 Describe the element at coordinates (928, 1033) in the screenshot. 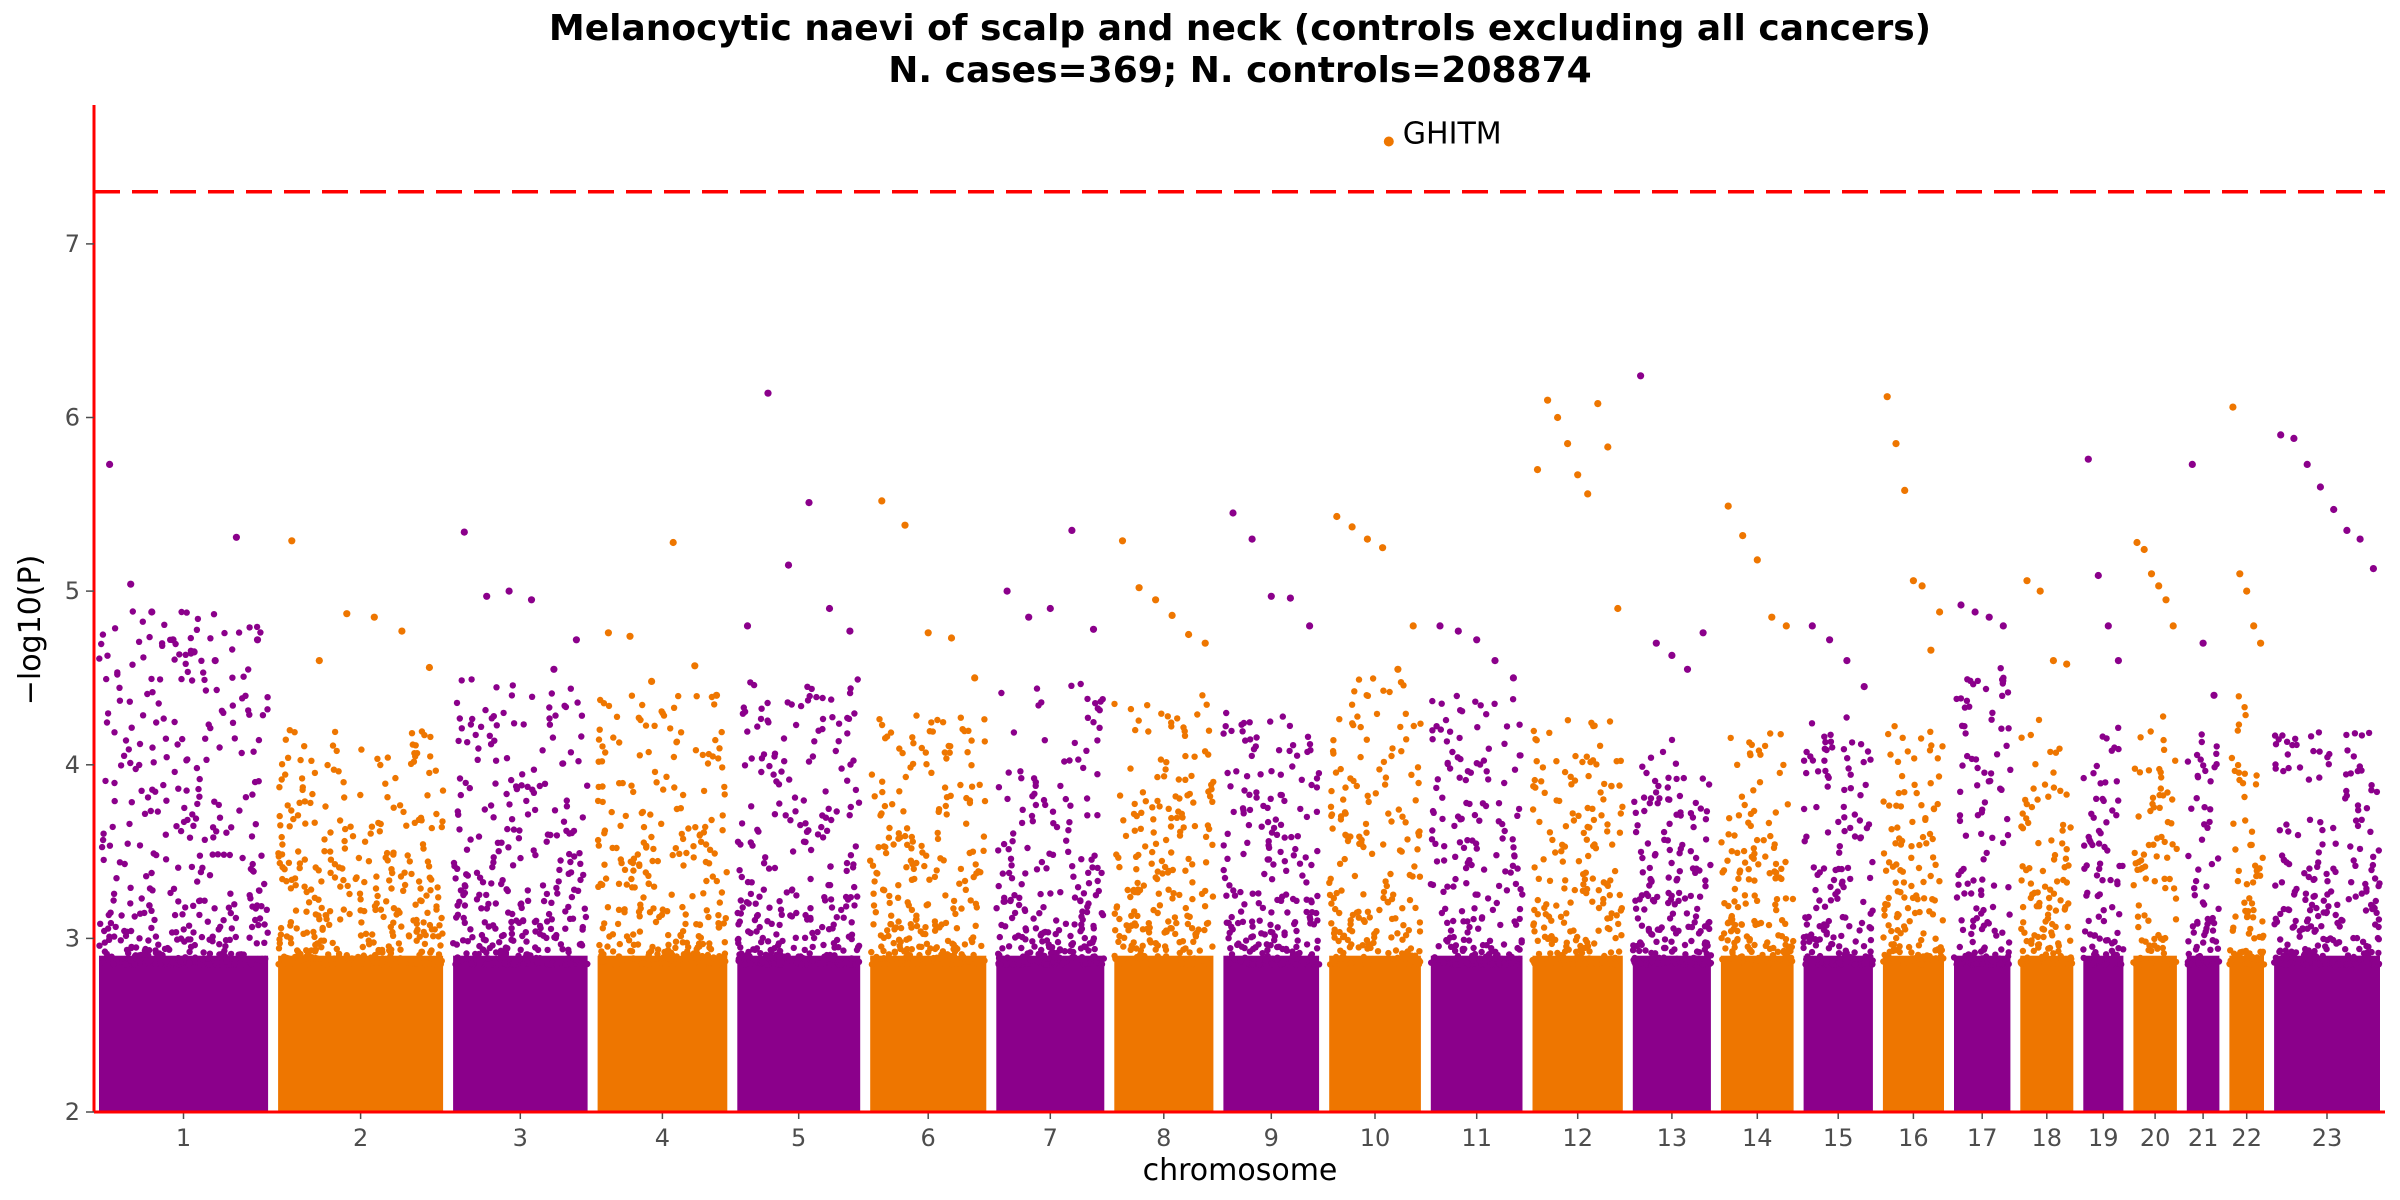

I see `chromosome-6-dense-band` at that location.